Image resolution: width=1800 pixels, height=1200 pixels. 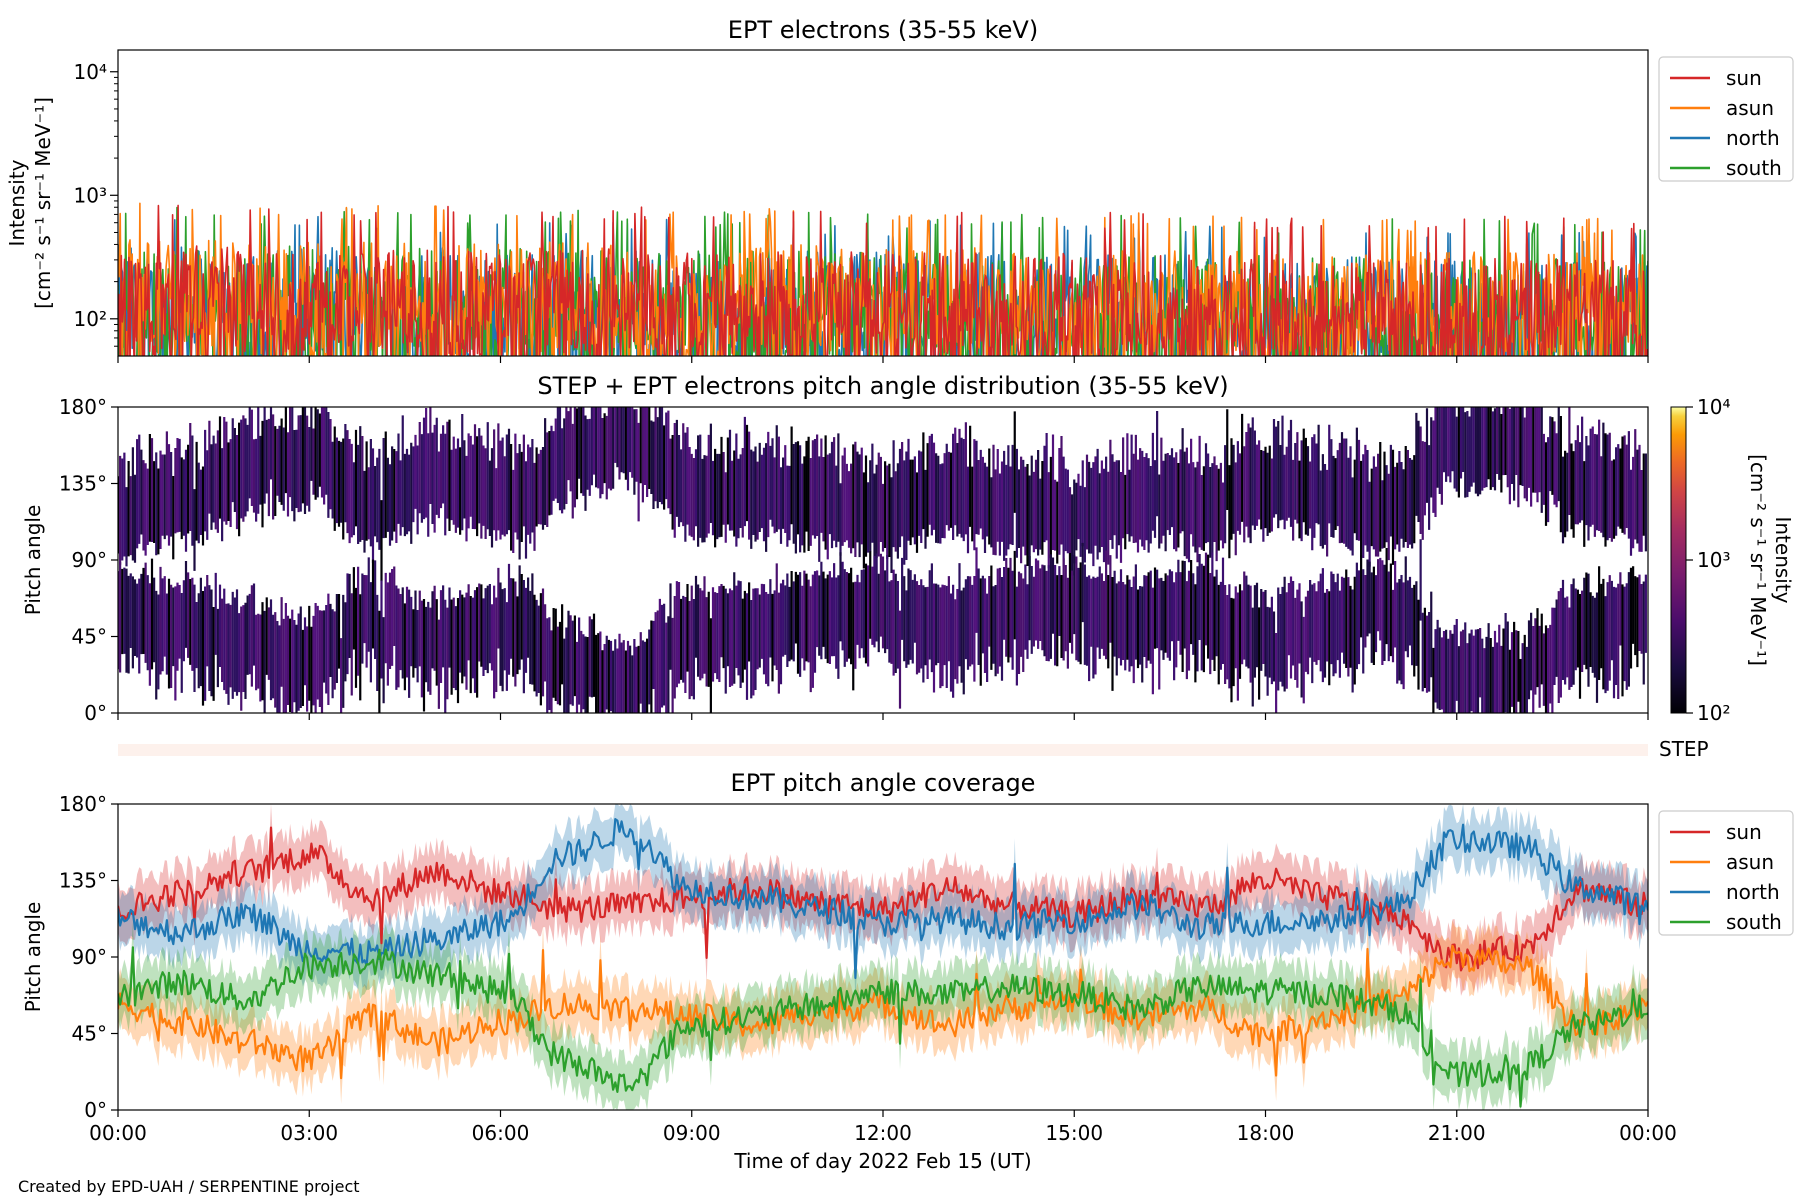 What do you see at coordinates (1758, 560) in the screenshot?
I see `colorbar-label-line2: [cm⁻² s⁻¹ sr⁻¹ MeV⁻¹]` at bounding box center [1758, 560].